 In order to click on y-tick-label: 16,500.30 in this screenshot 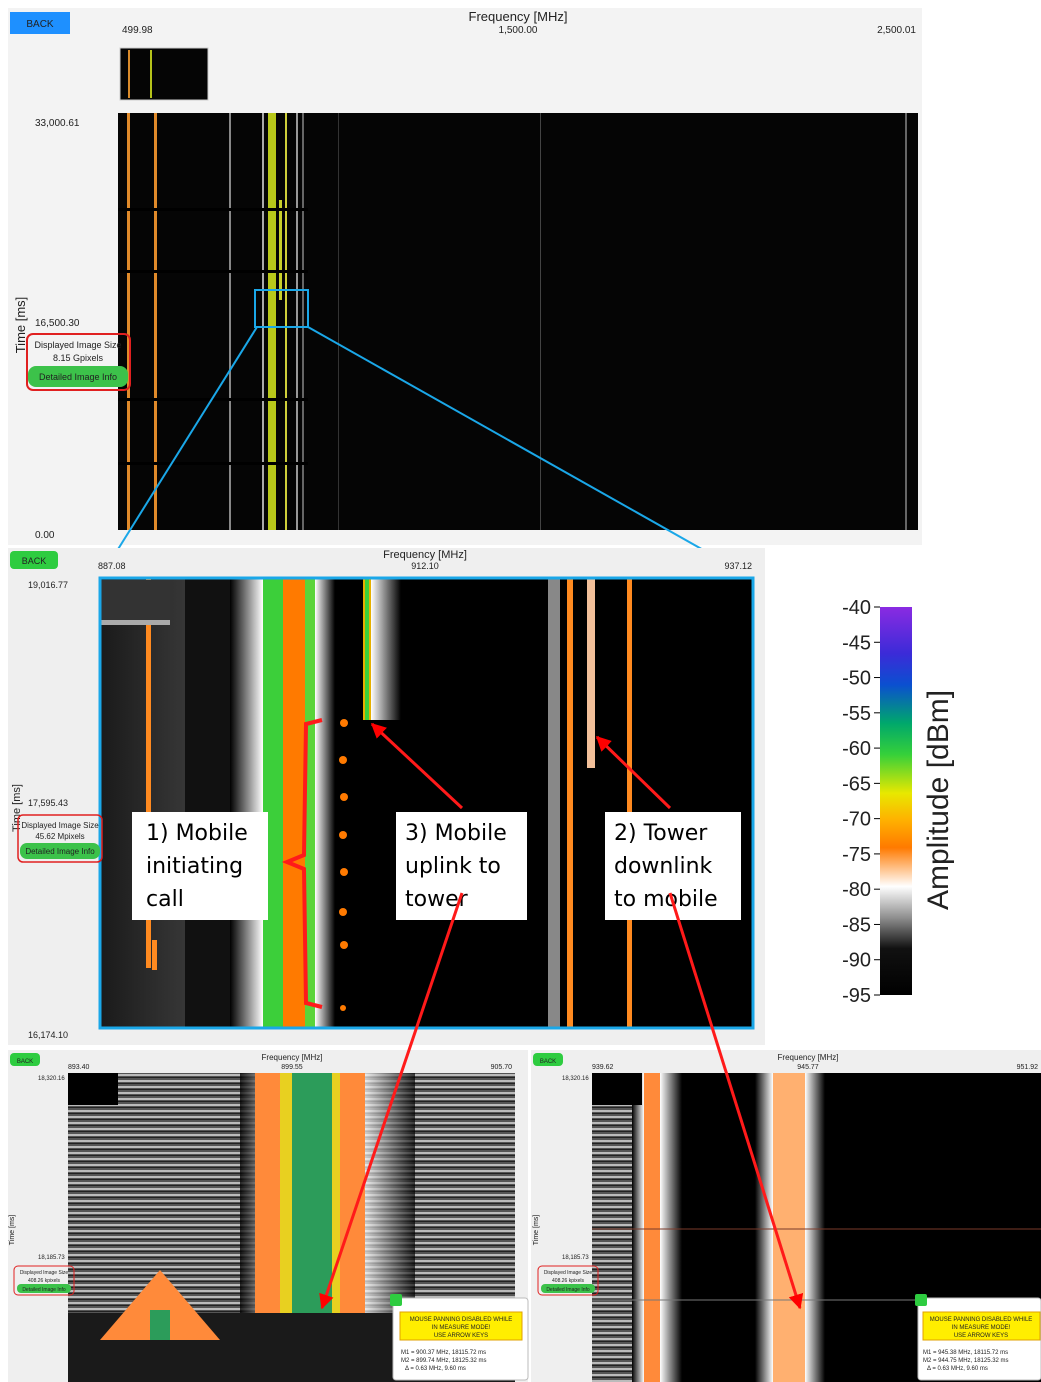, I will do `click(57, 323)`.